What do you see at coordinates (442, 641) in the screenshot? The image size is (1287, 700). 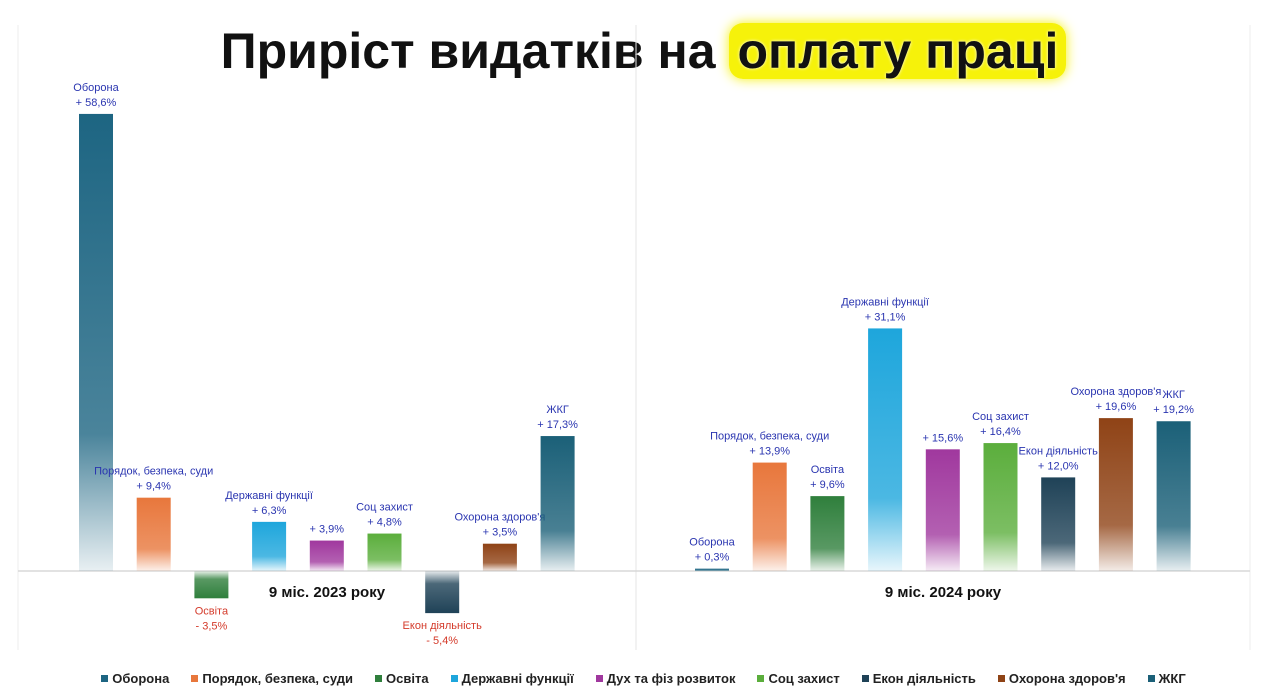 I see `data-label: - 5,4%` at bounding box center [442, 641].